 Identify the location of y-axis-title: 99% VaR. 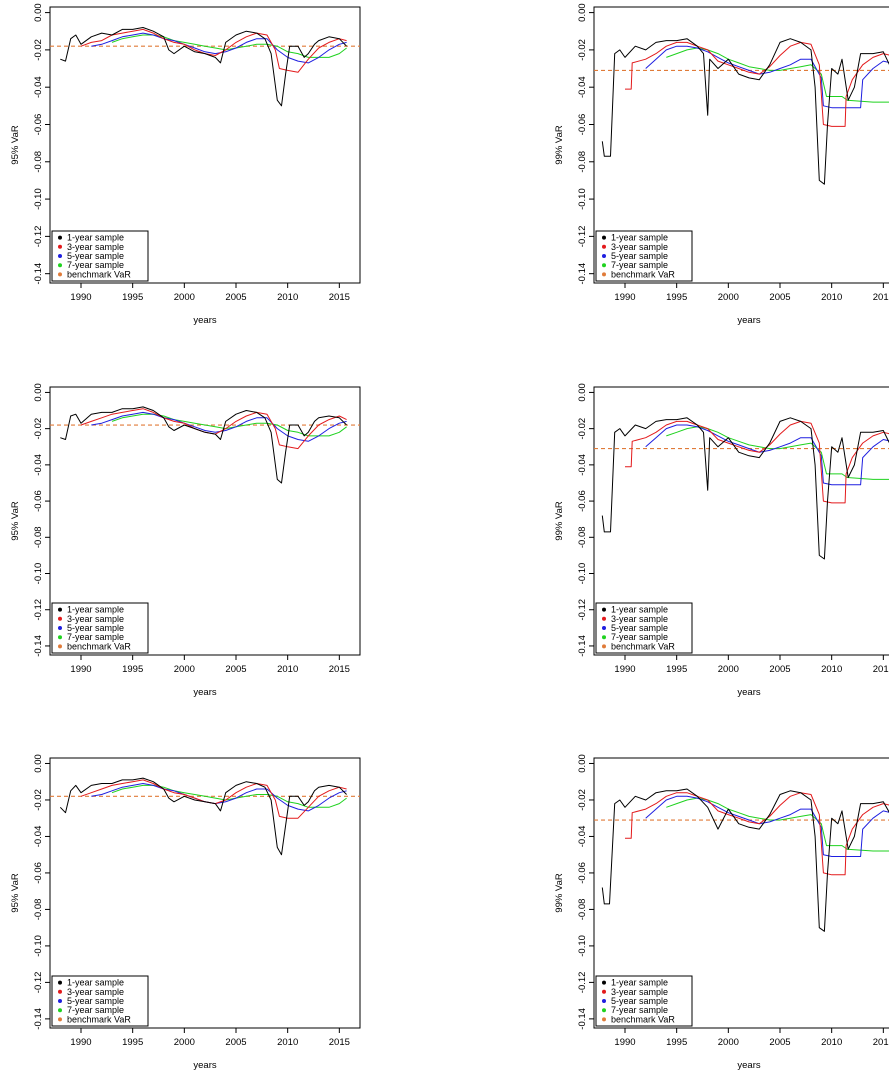
(559, 893).